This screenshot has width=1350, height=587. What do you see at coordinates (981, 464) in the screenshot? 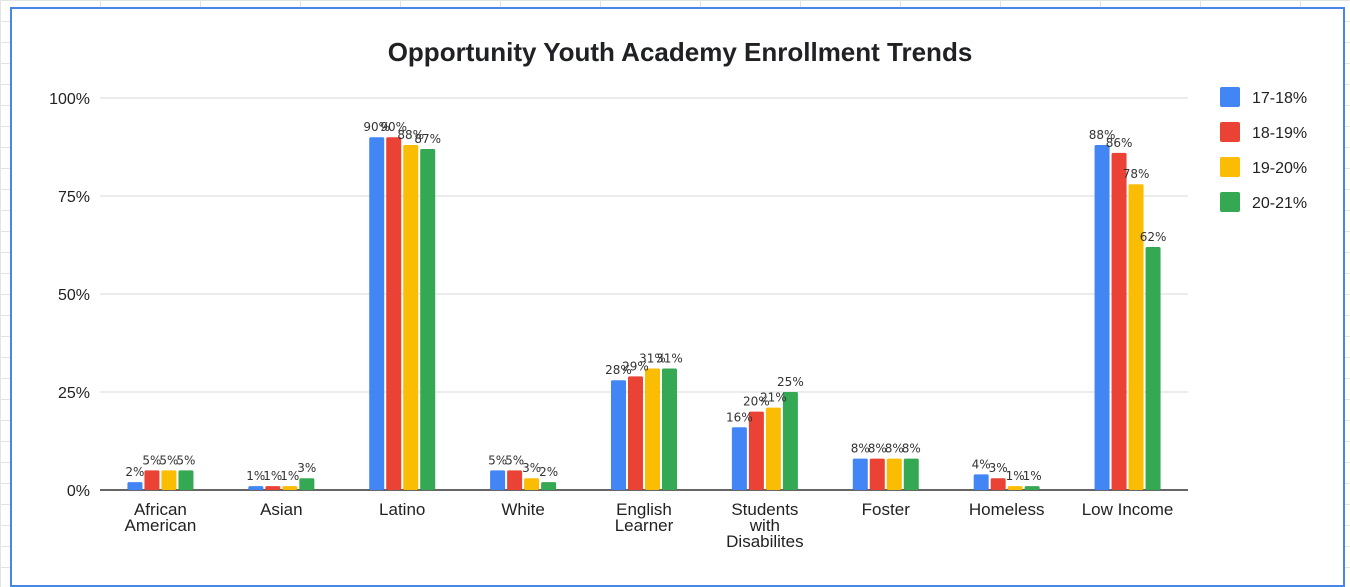
I see `data-label: 4%` at bounding box center [981, 464].